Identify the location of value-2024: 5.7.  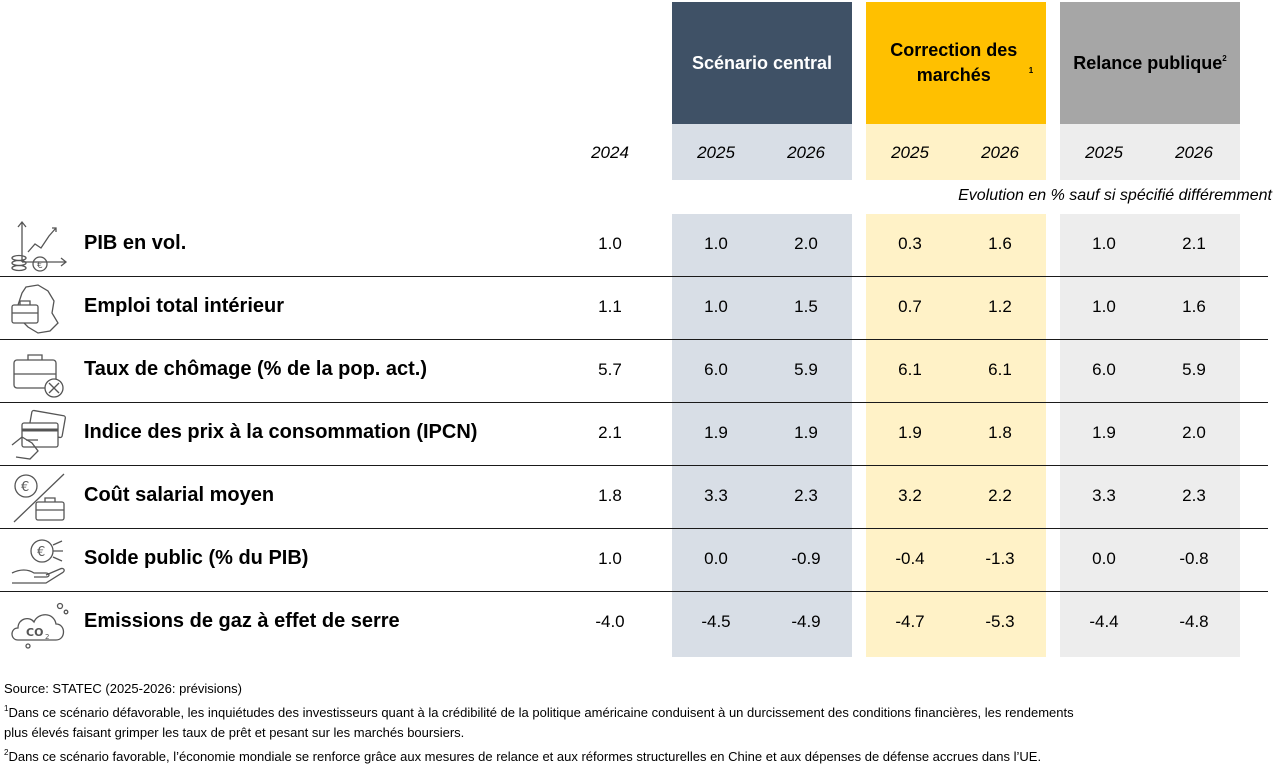
(610, 369).